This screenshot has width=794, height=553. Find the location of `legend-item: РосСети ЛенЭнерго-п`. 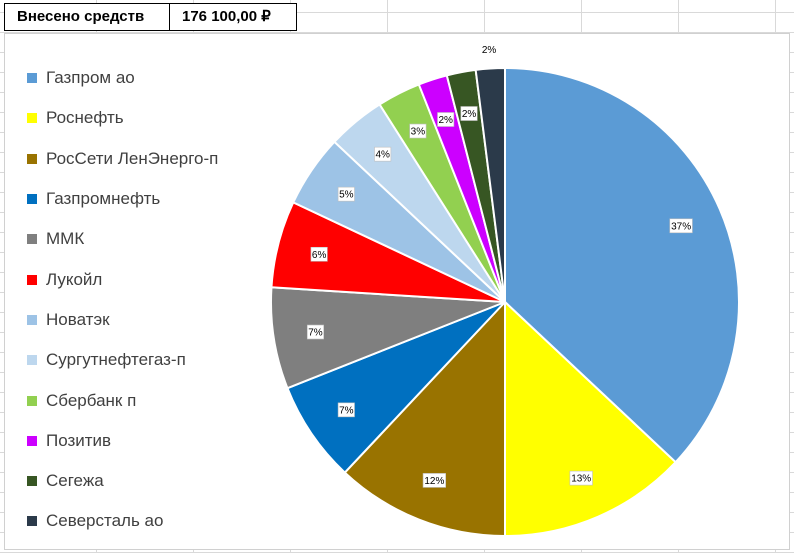

legend-item: РосСети ЛенЭнерго-п is located at coordinates (122, 159).